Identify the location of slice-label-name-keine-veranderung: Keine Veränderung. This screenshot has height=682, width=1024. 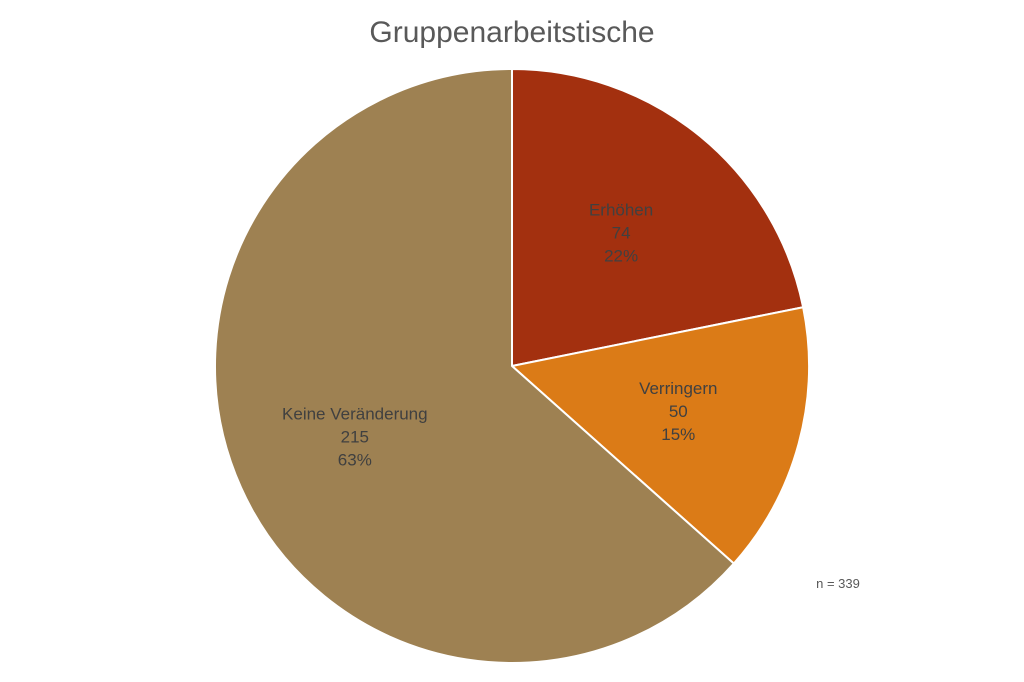
(355, 414).